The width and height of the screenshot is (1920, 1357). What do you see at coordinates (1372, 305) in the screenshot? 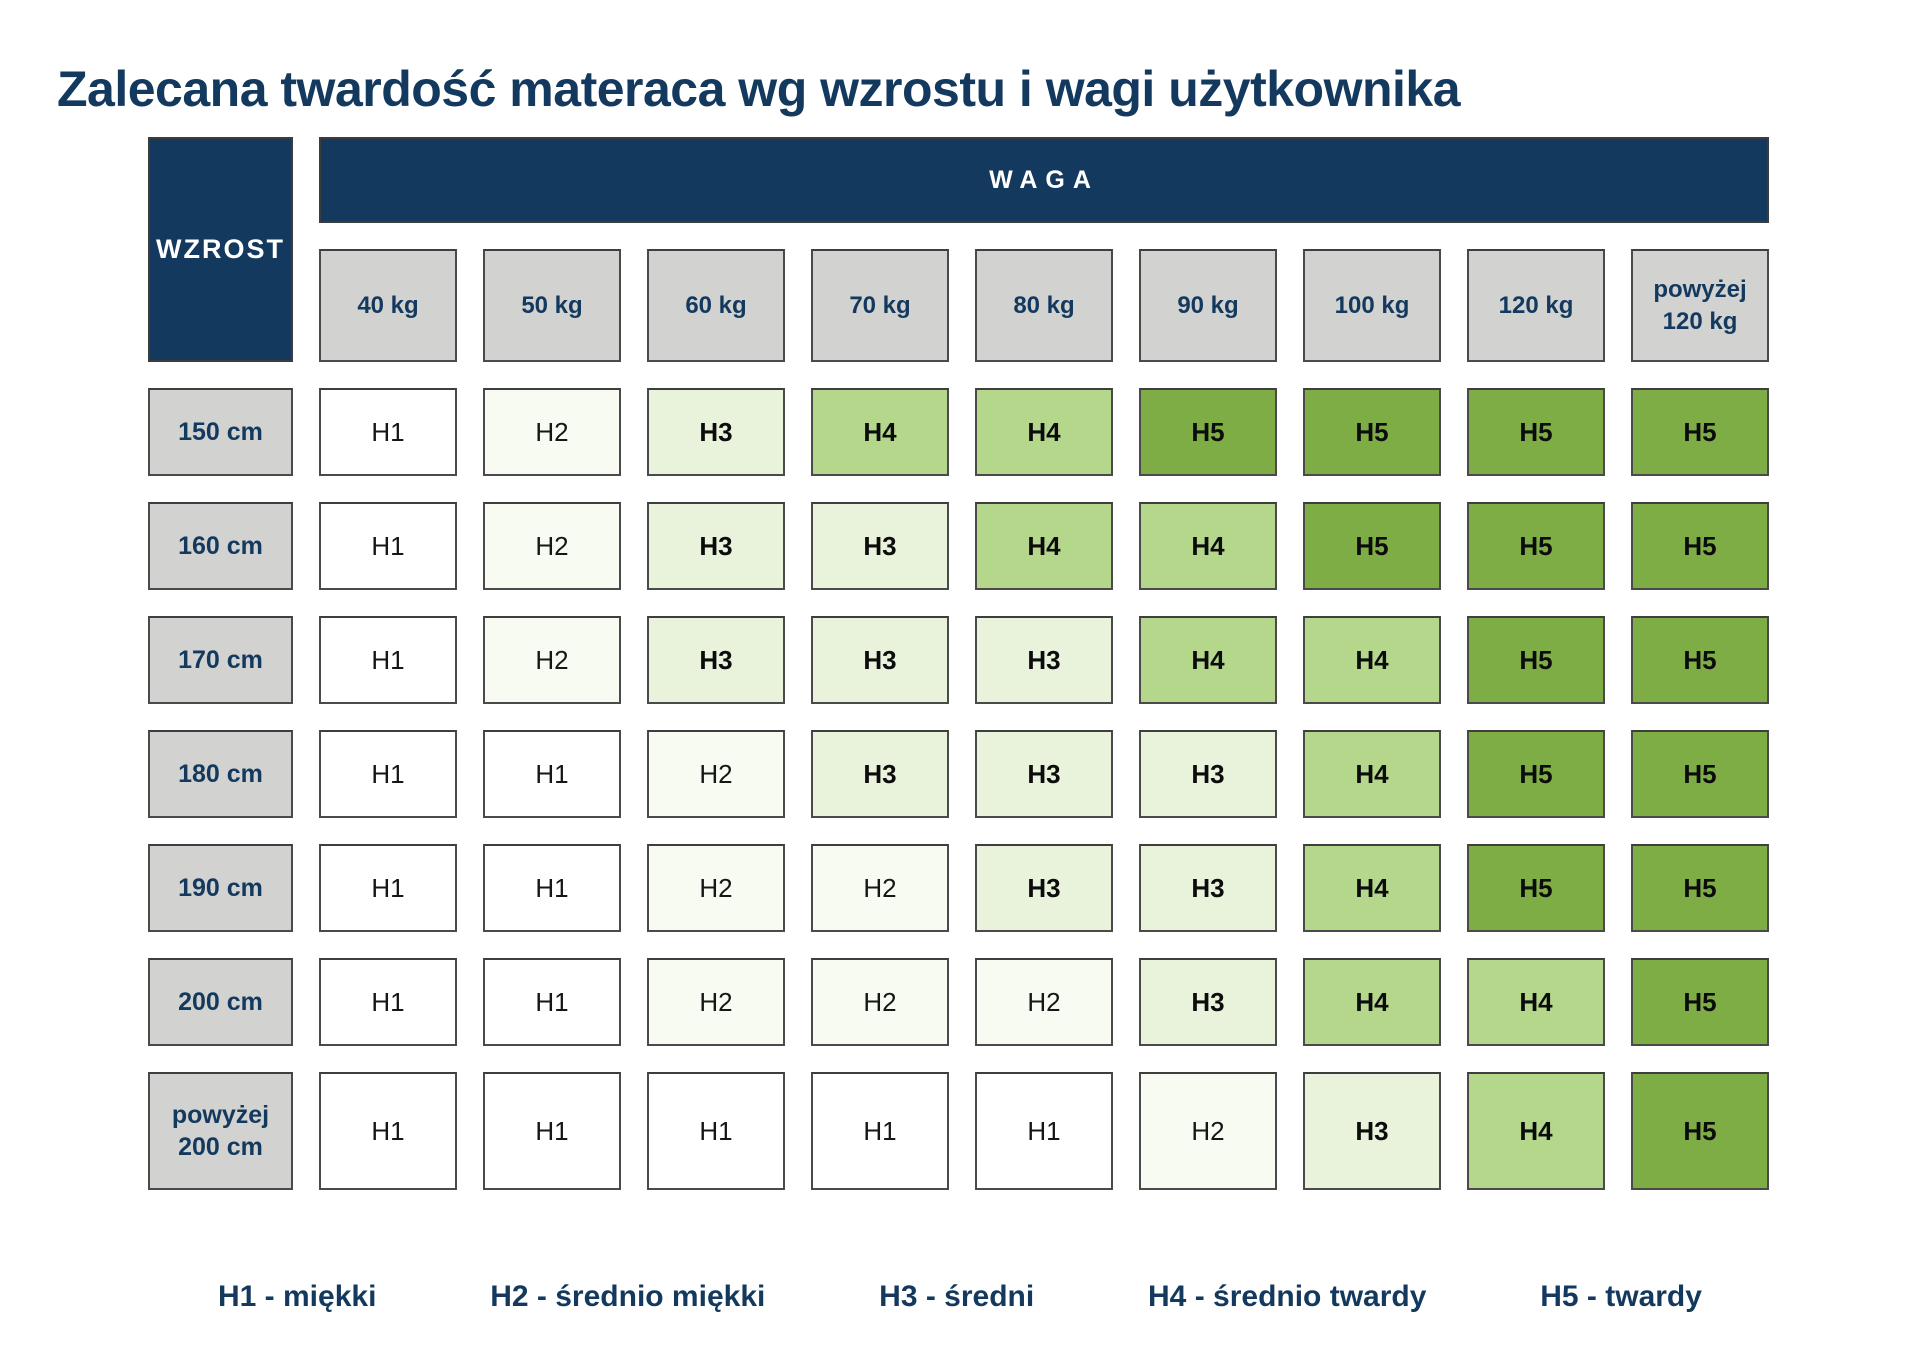
I see `weight-header-cell: 100 kg` at bounding box center [1372, 305].